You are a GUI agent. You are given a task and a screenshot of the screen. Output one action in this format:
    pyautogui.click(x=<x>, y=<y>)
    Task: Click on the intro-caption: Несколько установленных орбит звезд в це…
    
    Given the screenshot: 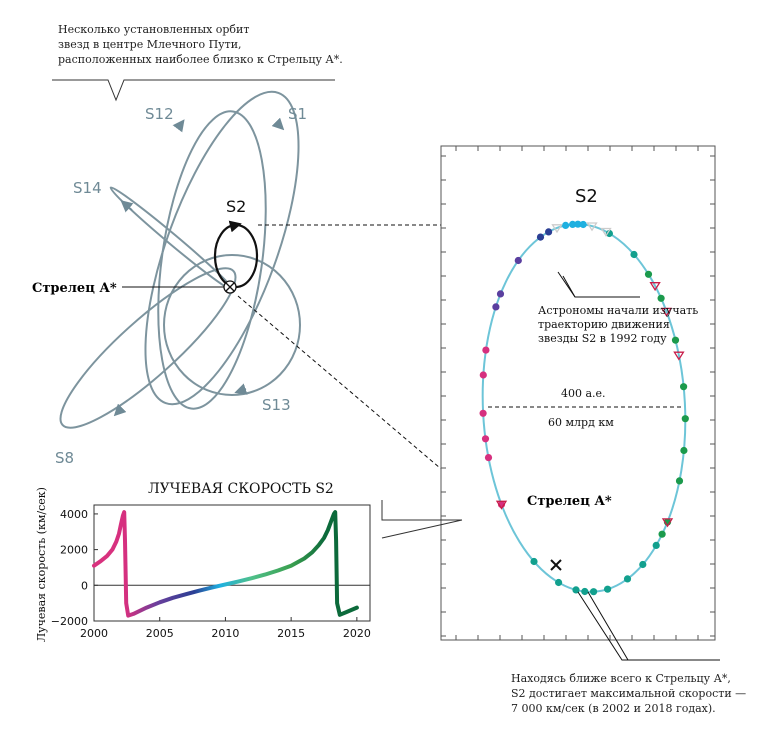 What is the action you would take?
    pyautogui.click(x=208, y=44)
    